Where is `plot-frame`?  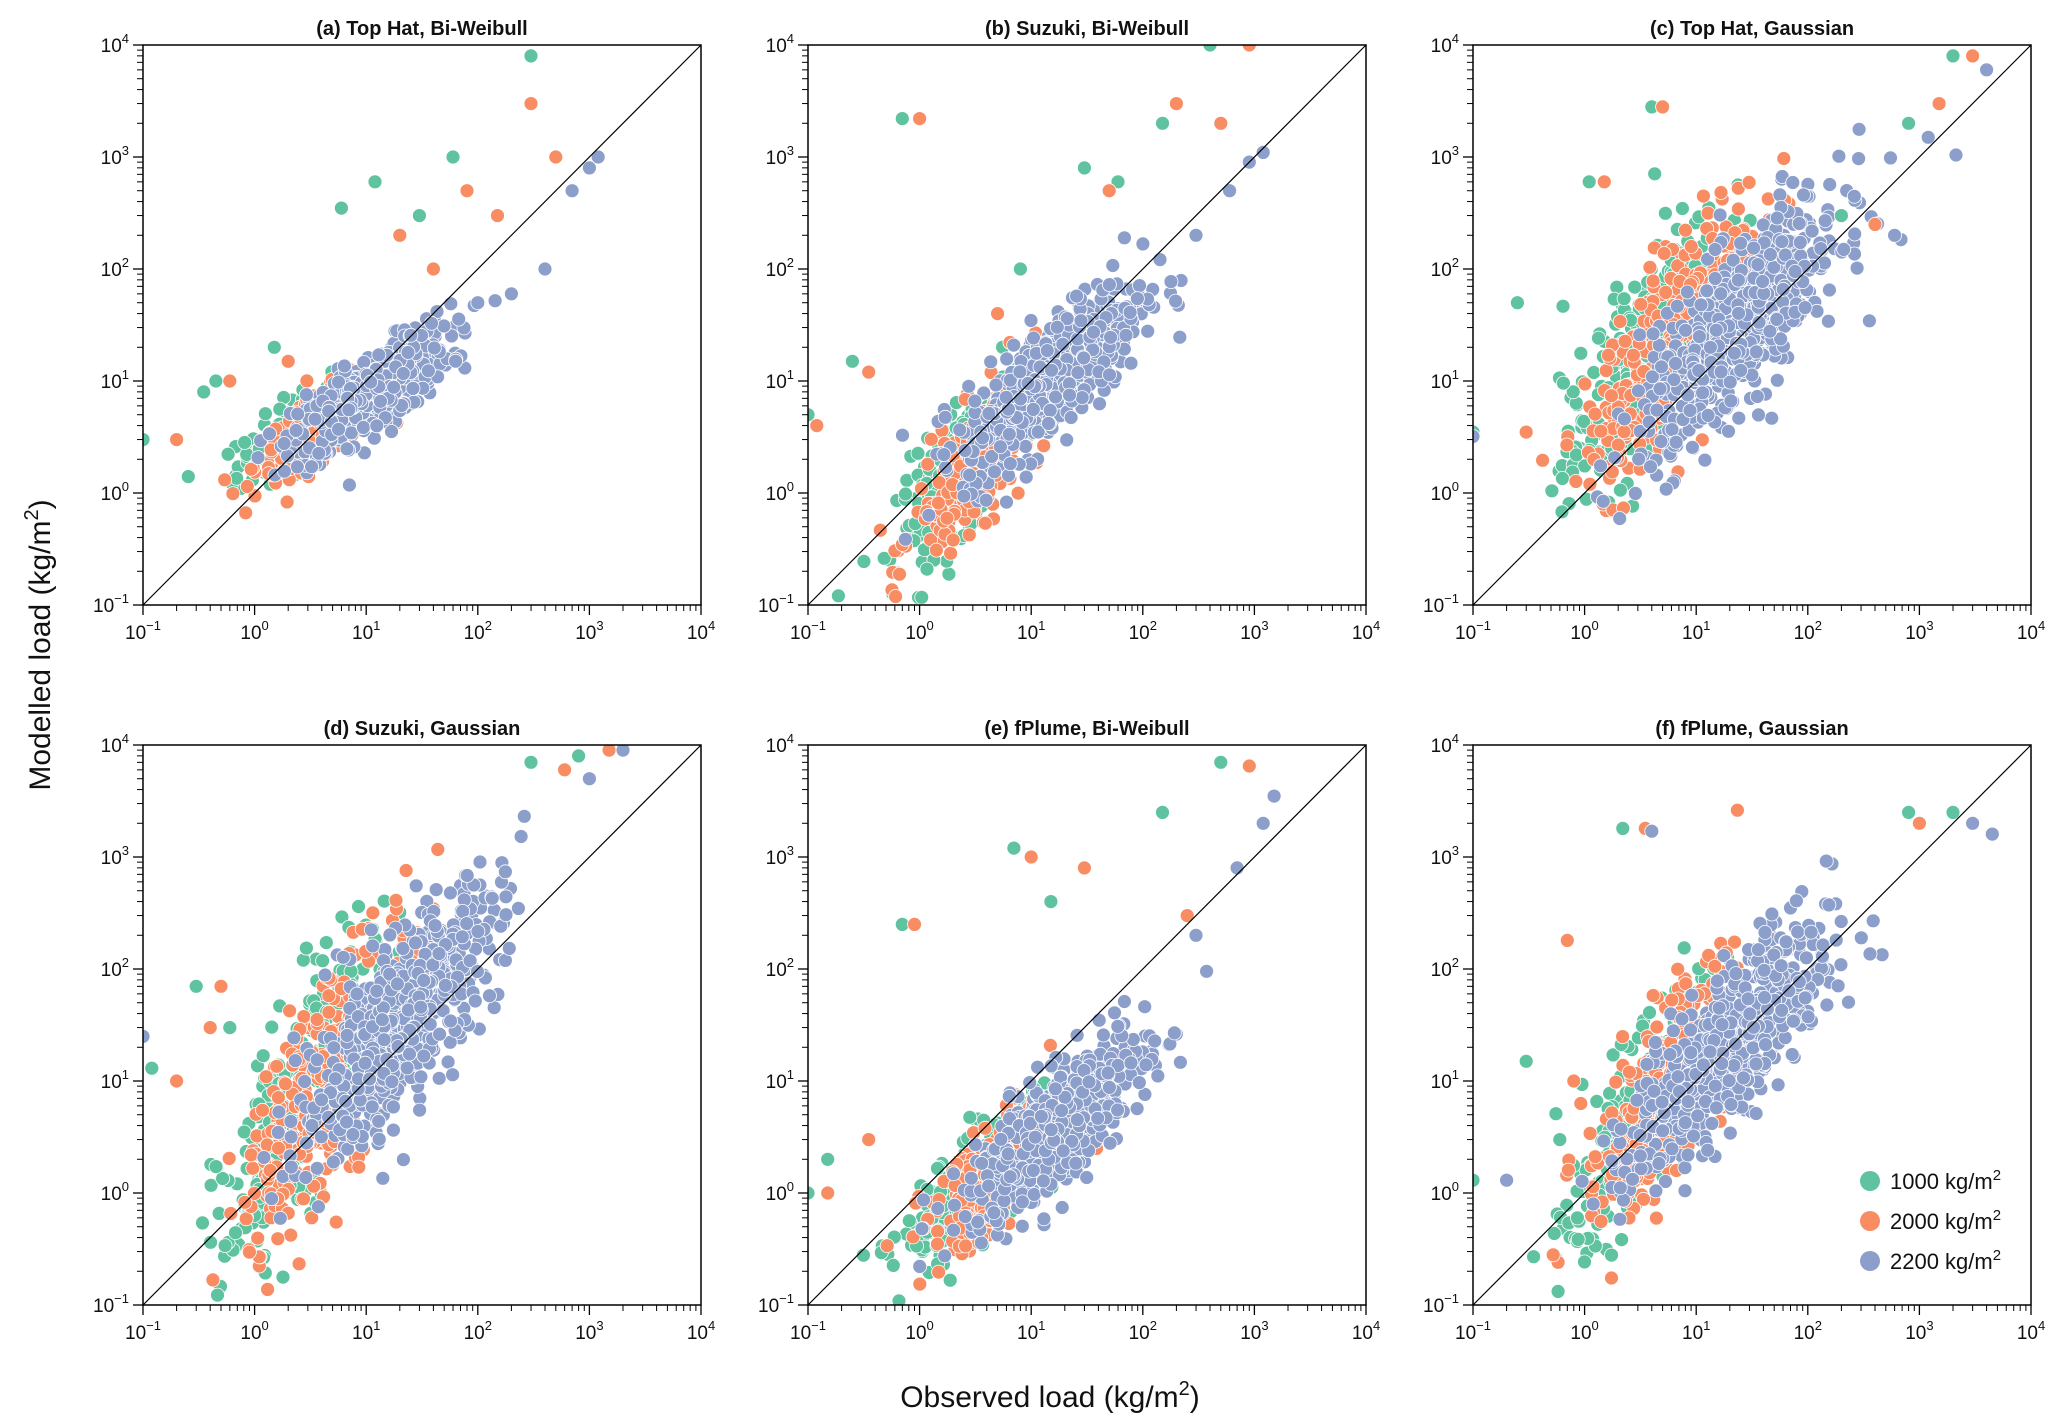 plot-frame is located at coordinates (422, 325).